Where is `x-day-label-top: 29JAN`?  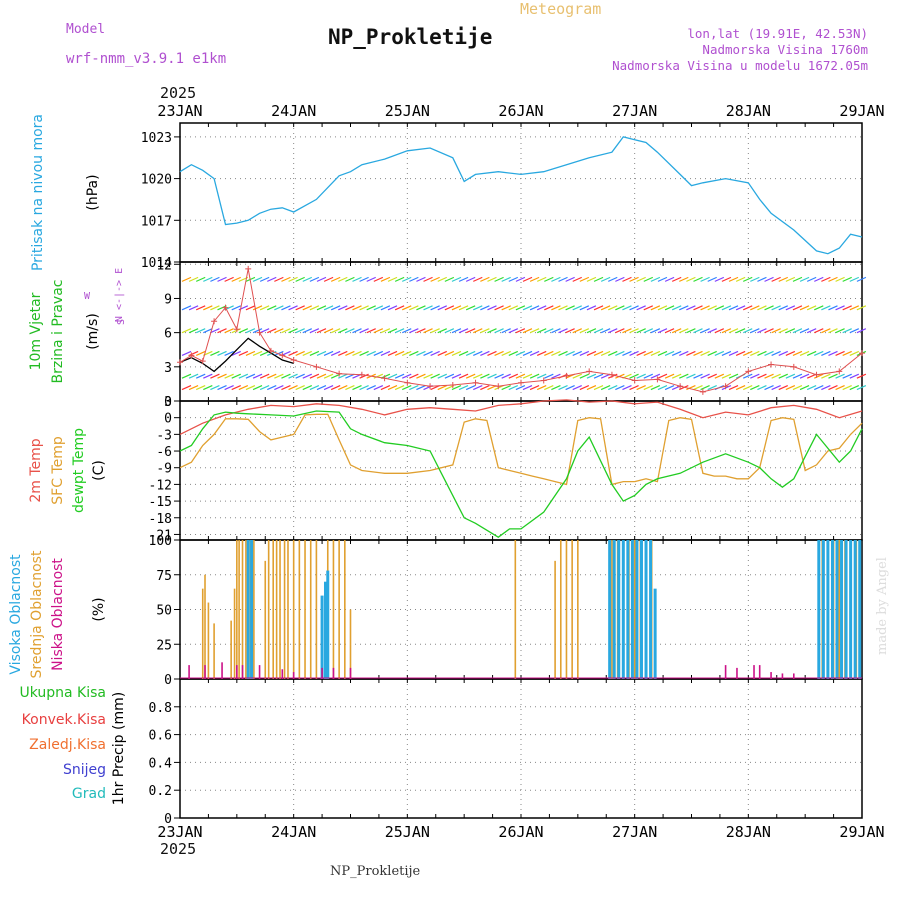 x-day-label-top: 29JAN is located at coordinates (861, 111).